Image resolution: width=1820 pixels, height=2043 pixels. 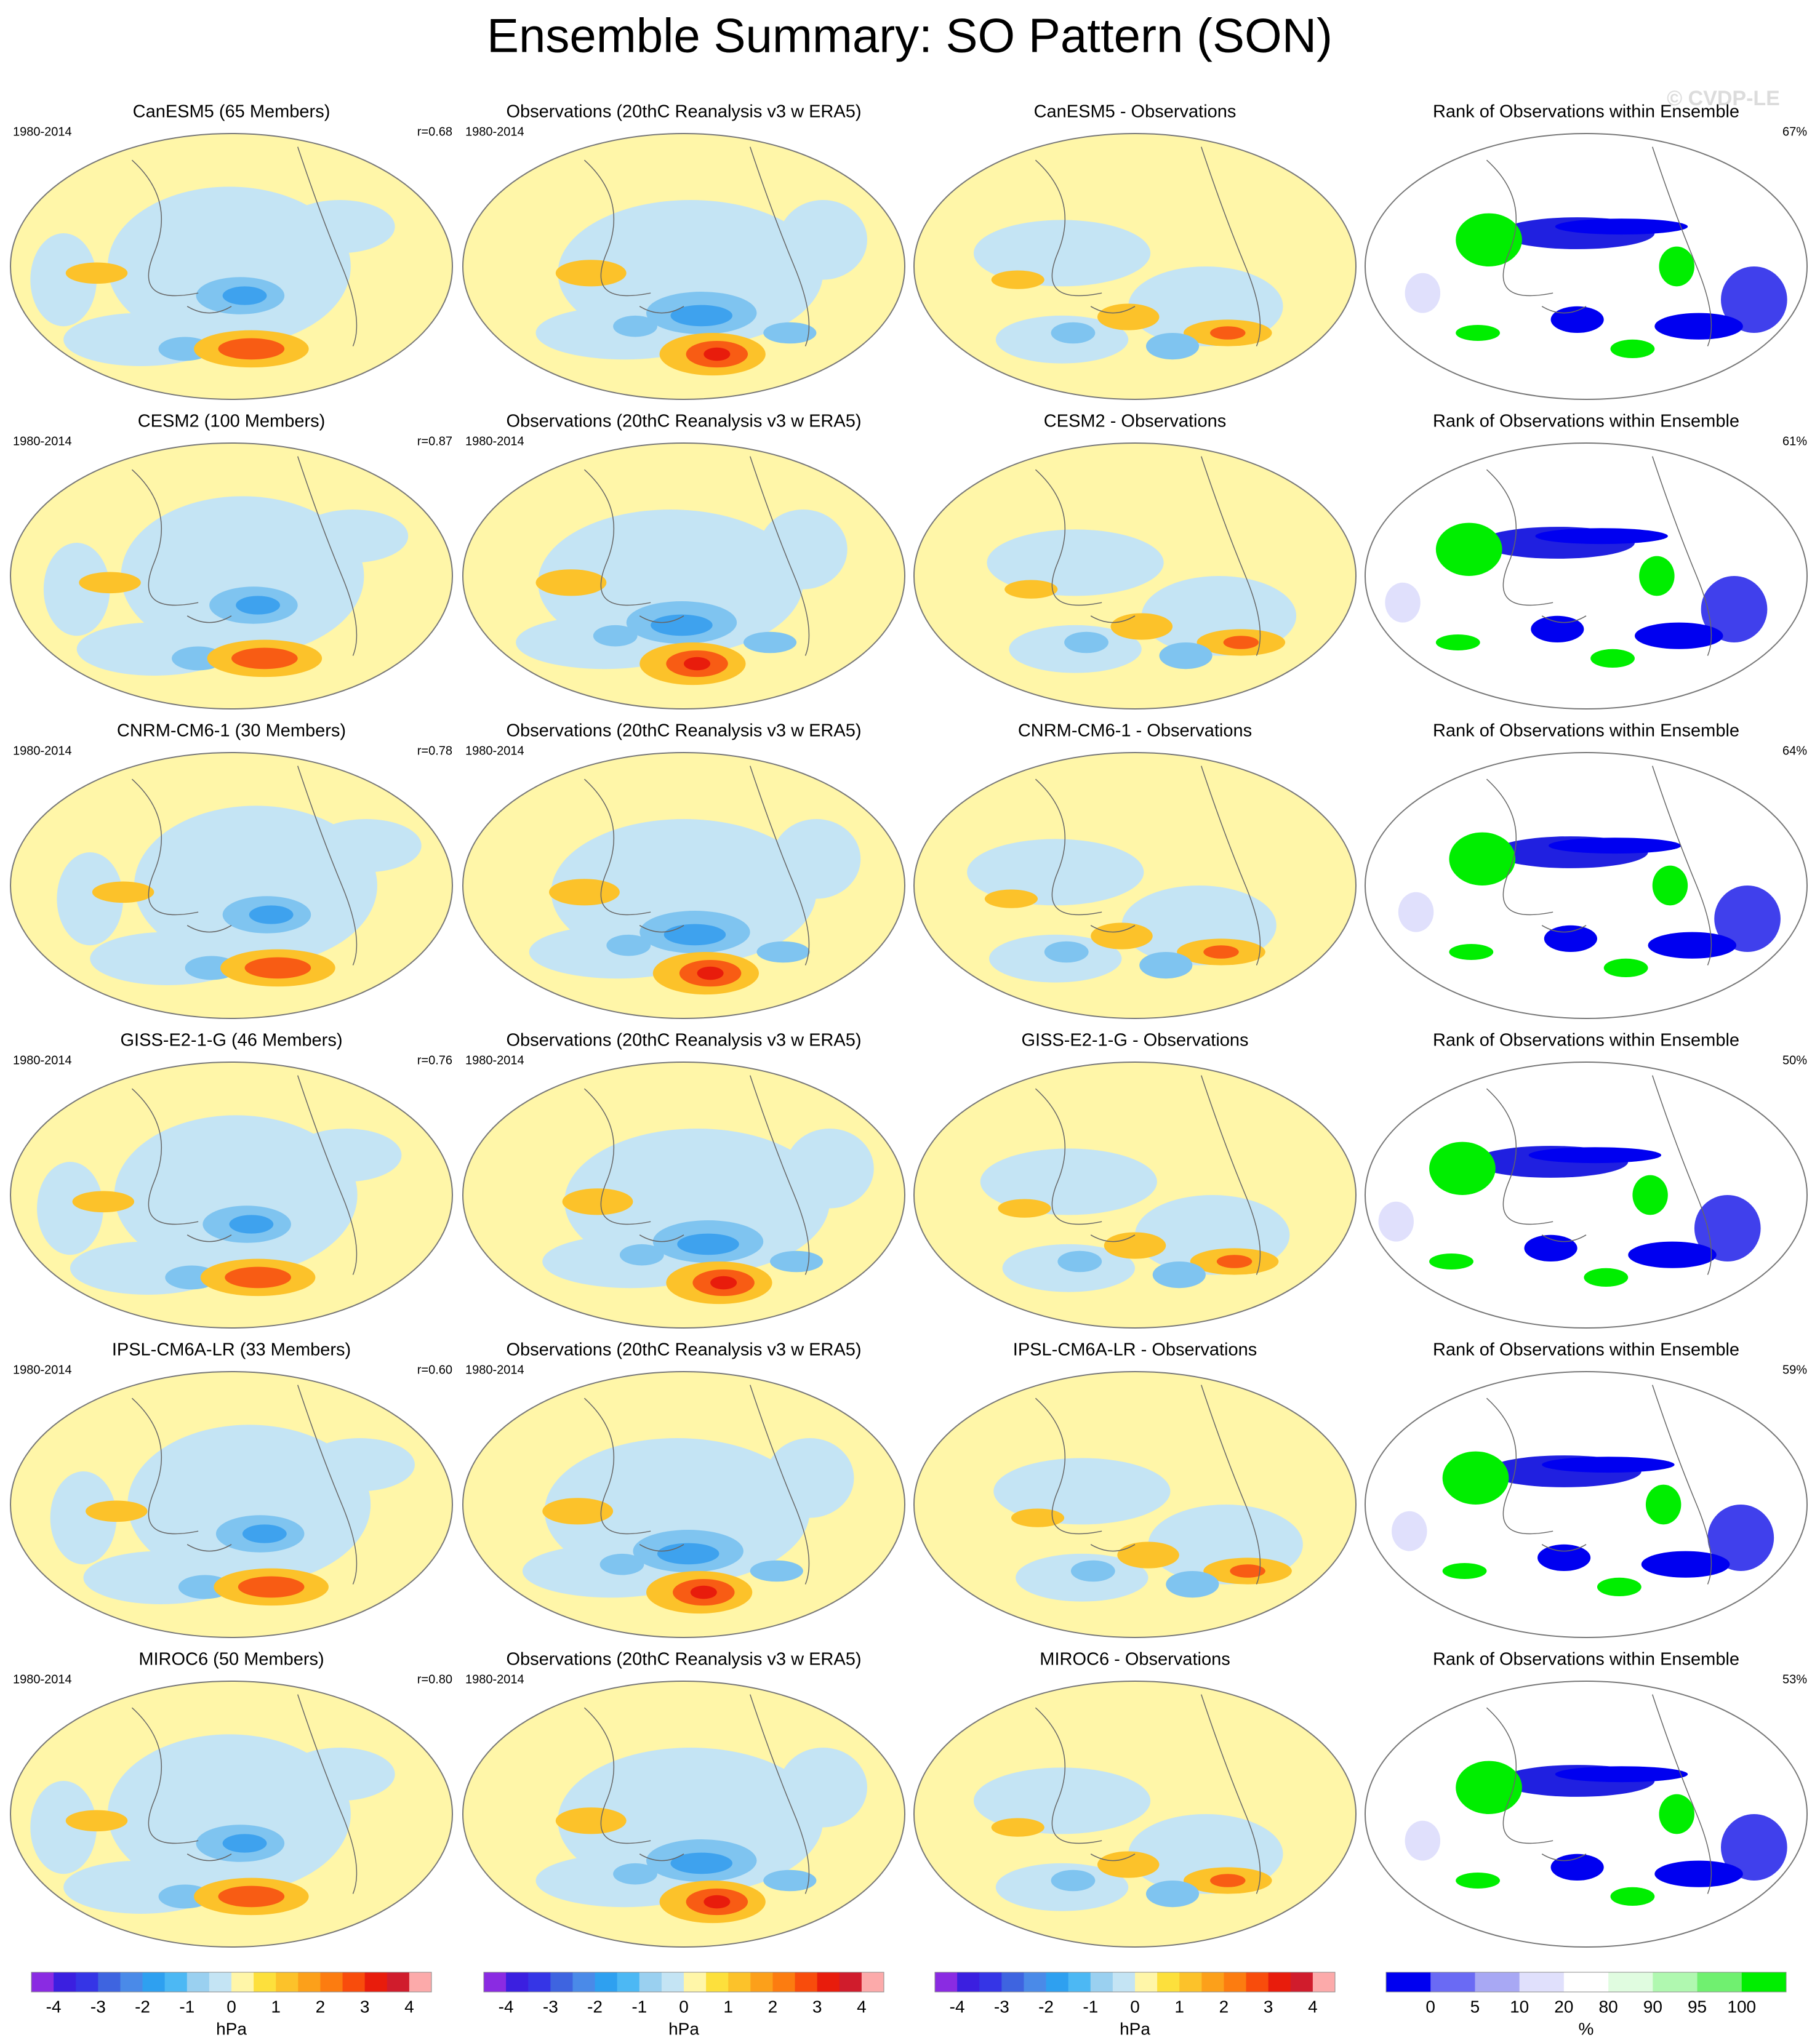 I want to click on figure-title: Ensemble Summary: SO Pattern (SON), so click(x=910, y=36).